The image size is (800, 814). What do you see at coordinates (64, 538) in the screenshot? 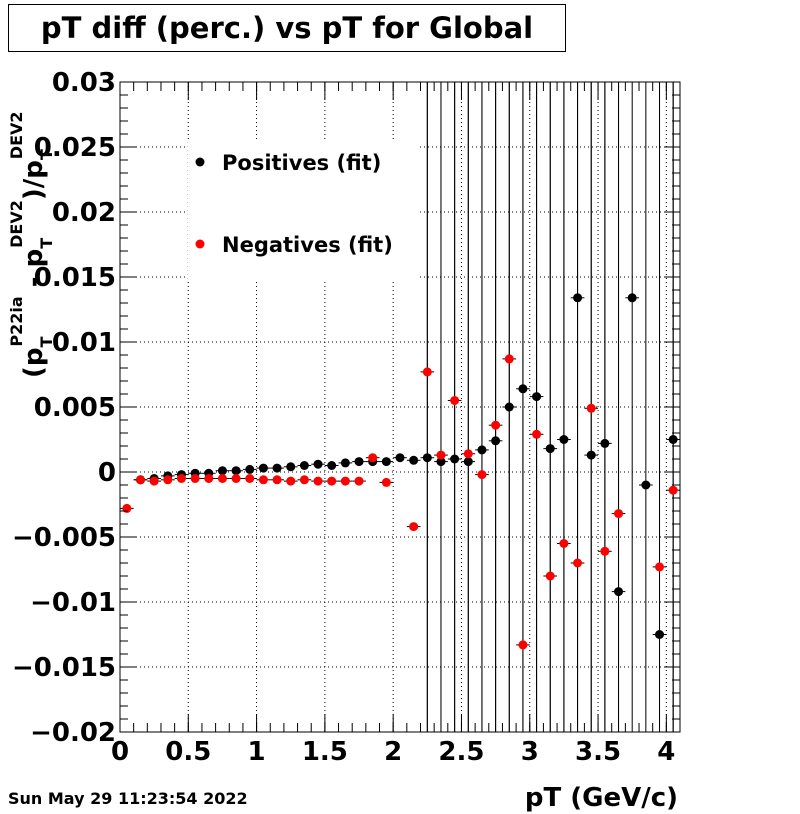
I see `y-tick-label: −0.005` at bounding box center [64, 538].